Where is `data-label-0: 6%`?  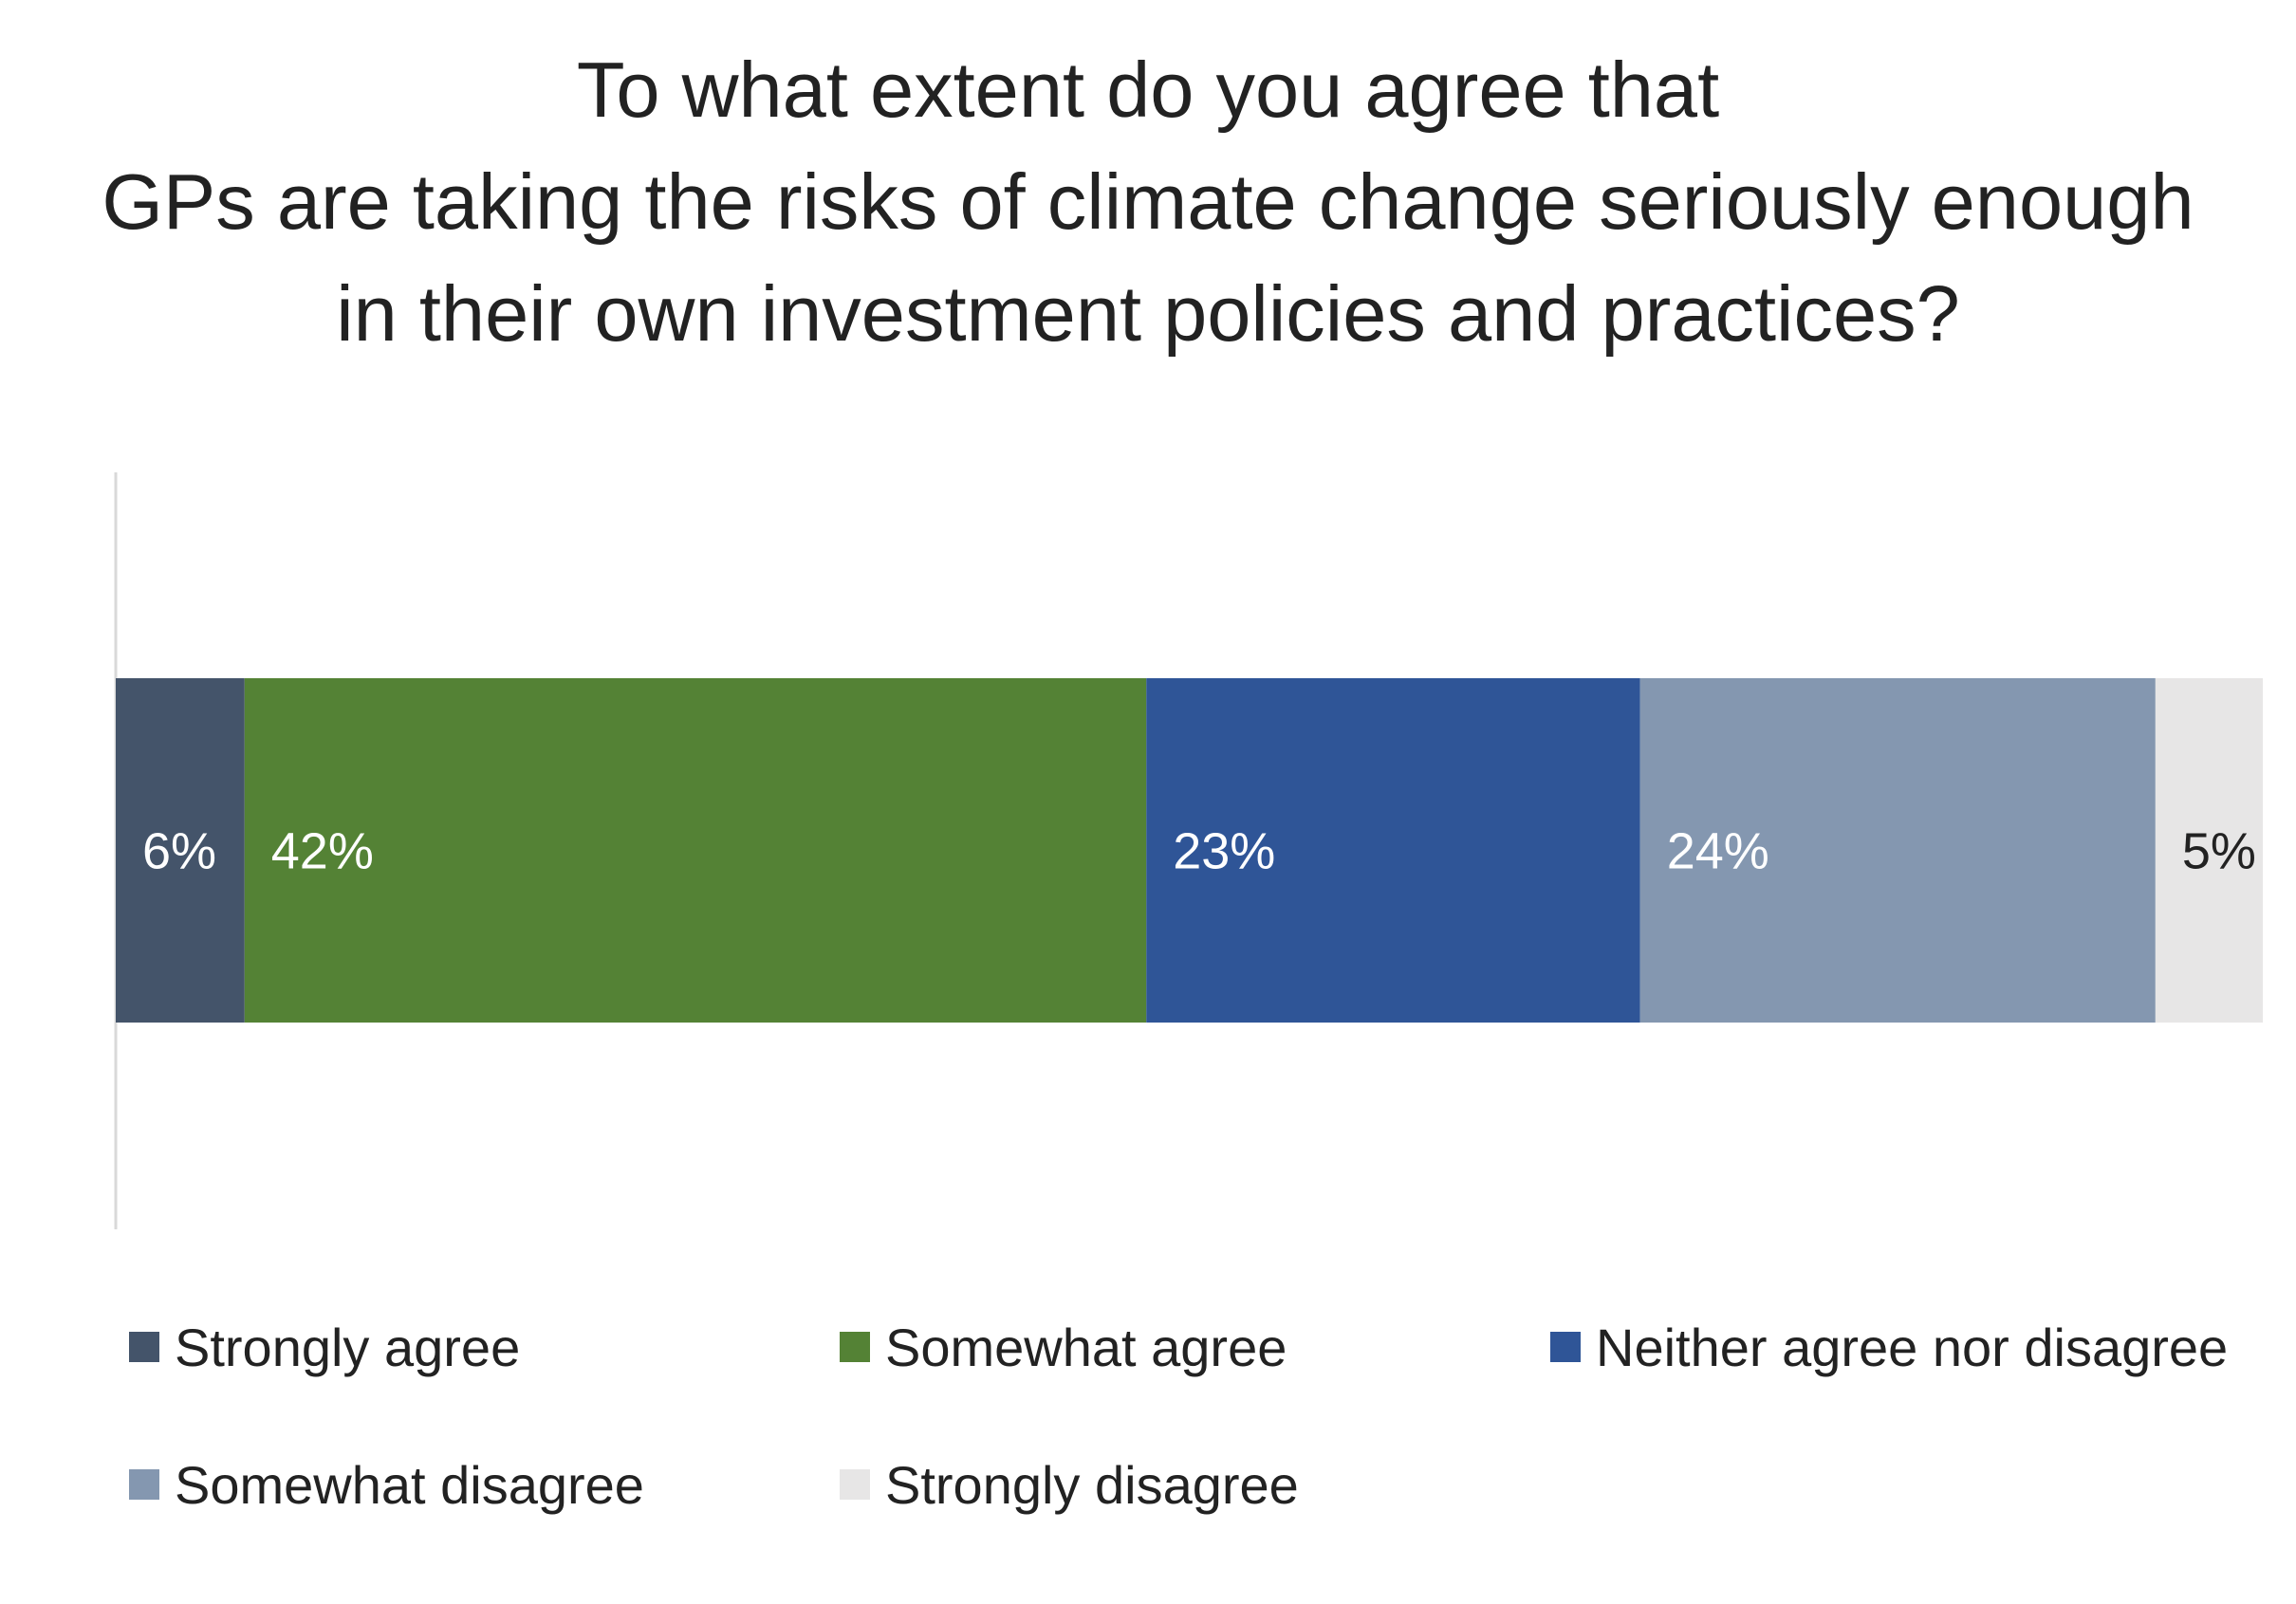 data-label-0: 6% is located at coordinates (179, 851).